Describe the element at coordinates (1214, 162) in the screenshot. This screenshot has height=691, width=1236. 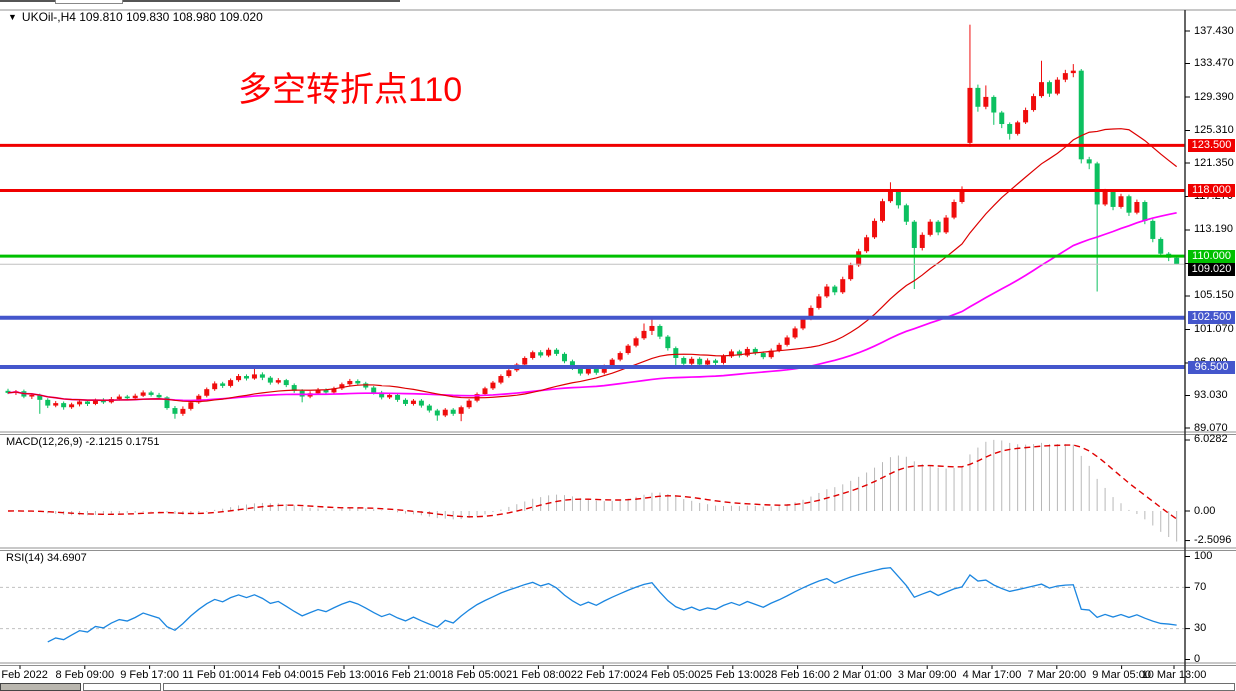
I see `price-axis-tick-label: 121.350` at that location.